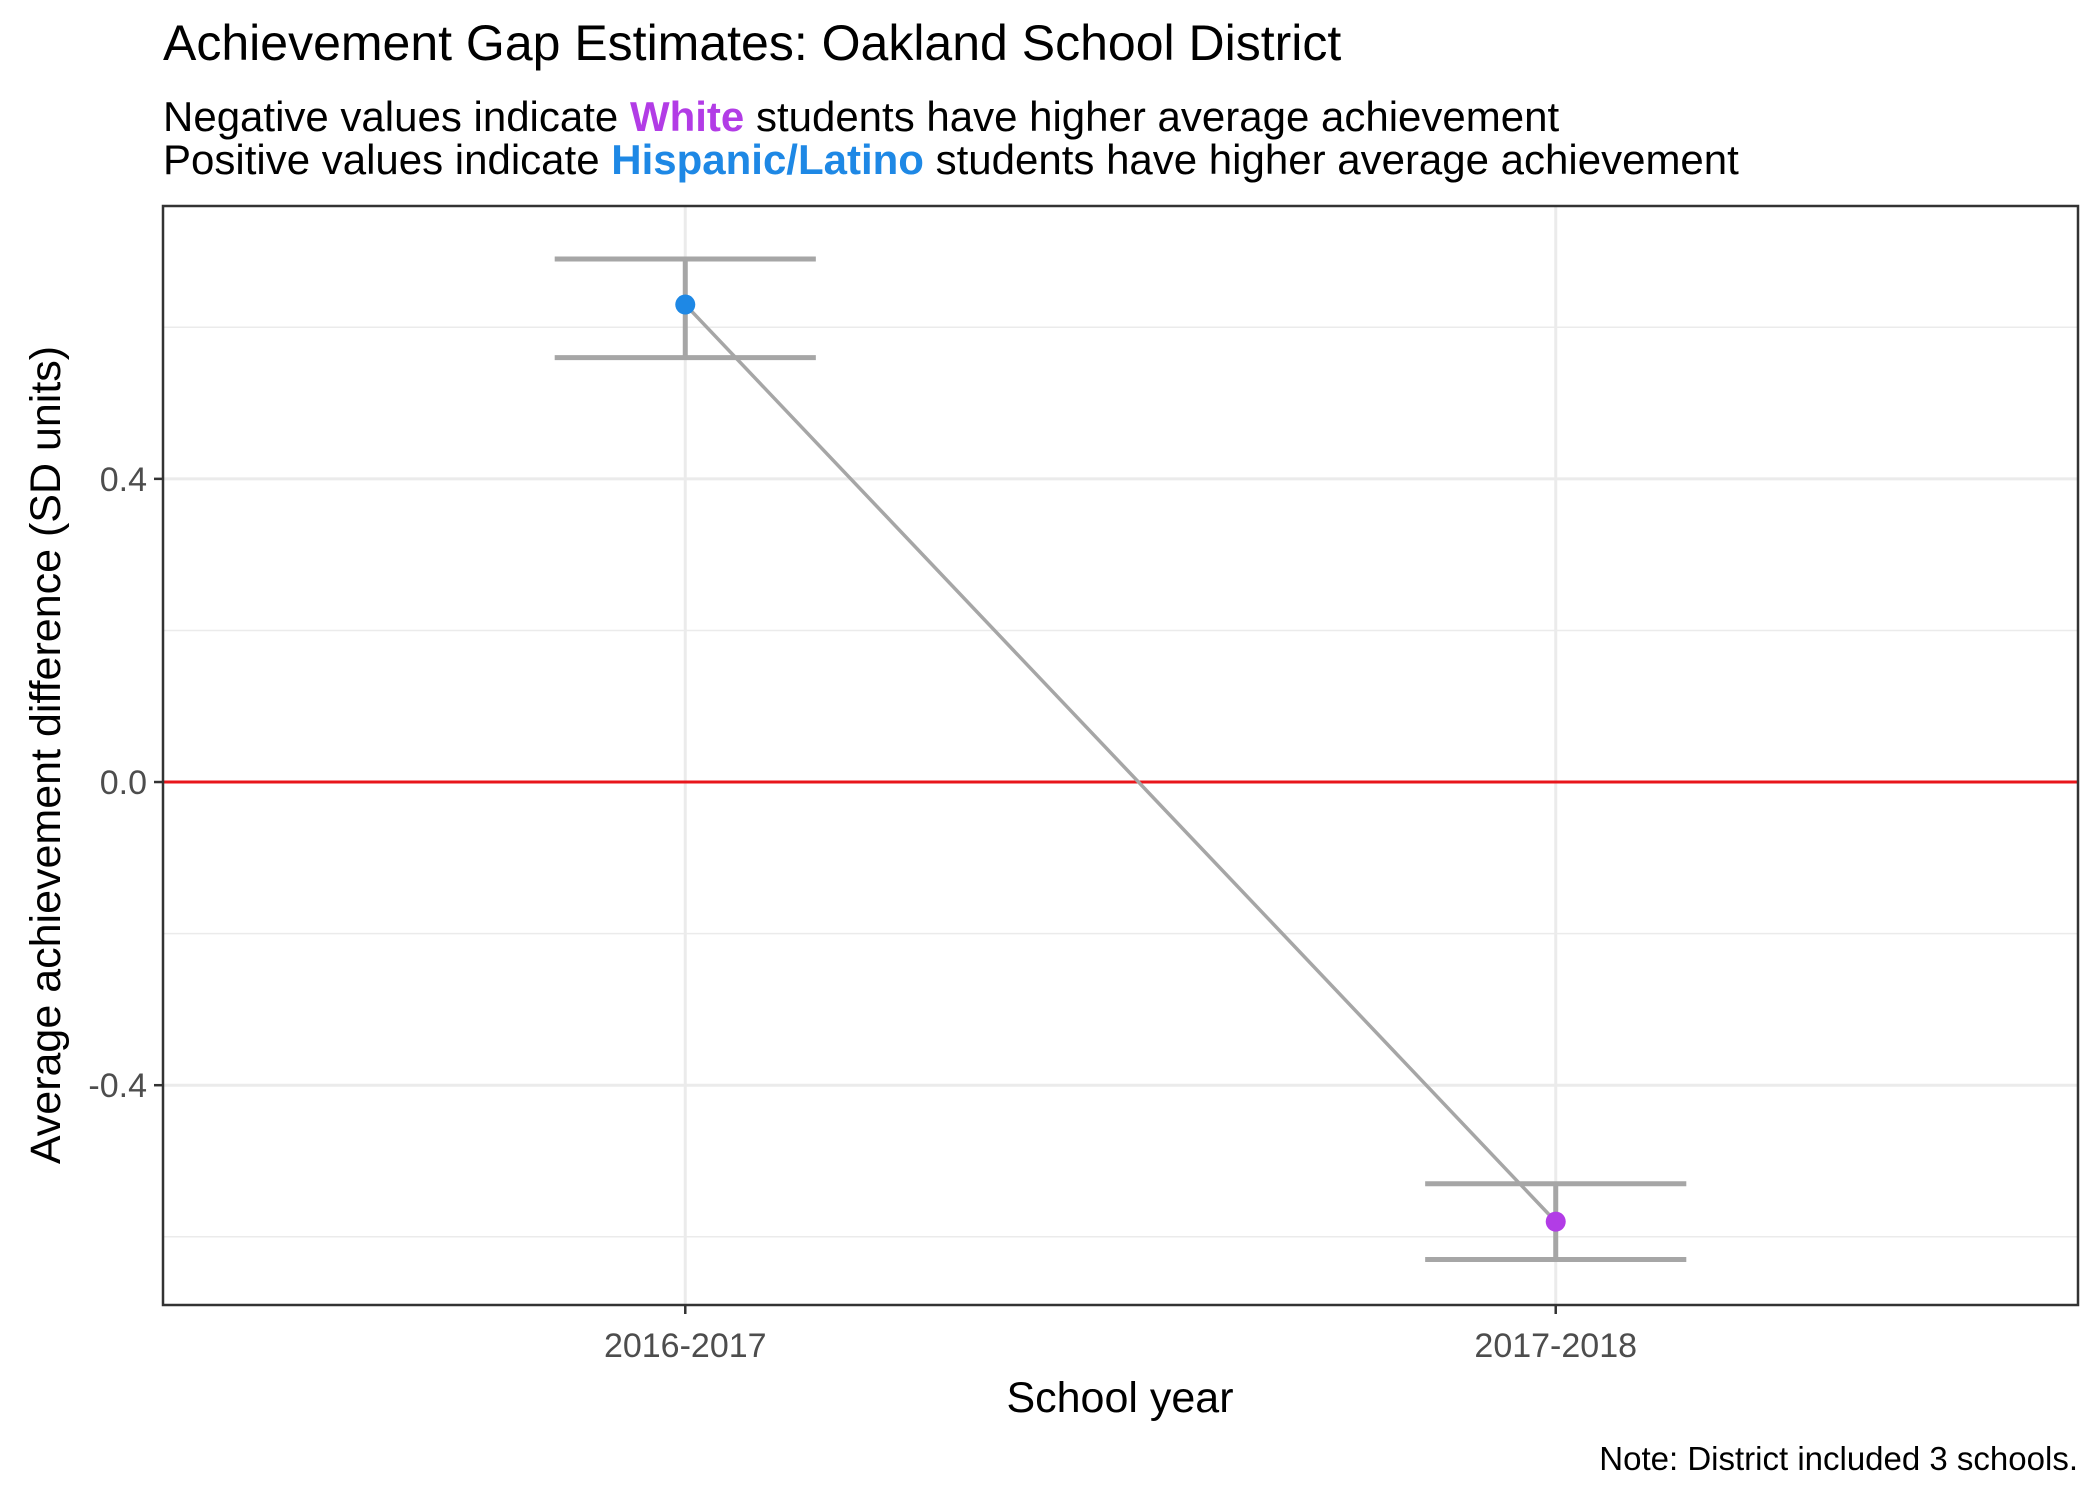  Describe the element at coordinates (687, 116) in the screenshot. I see `subtitle-1-group: White` at that location.